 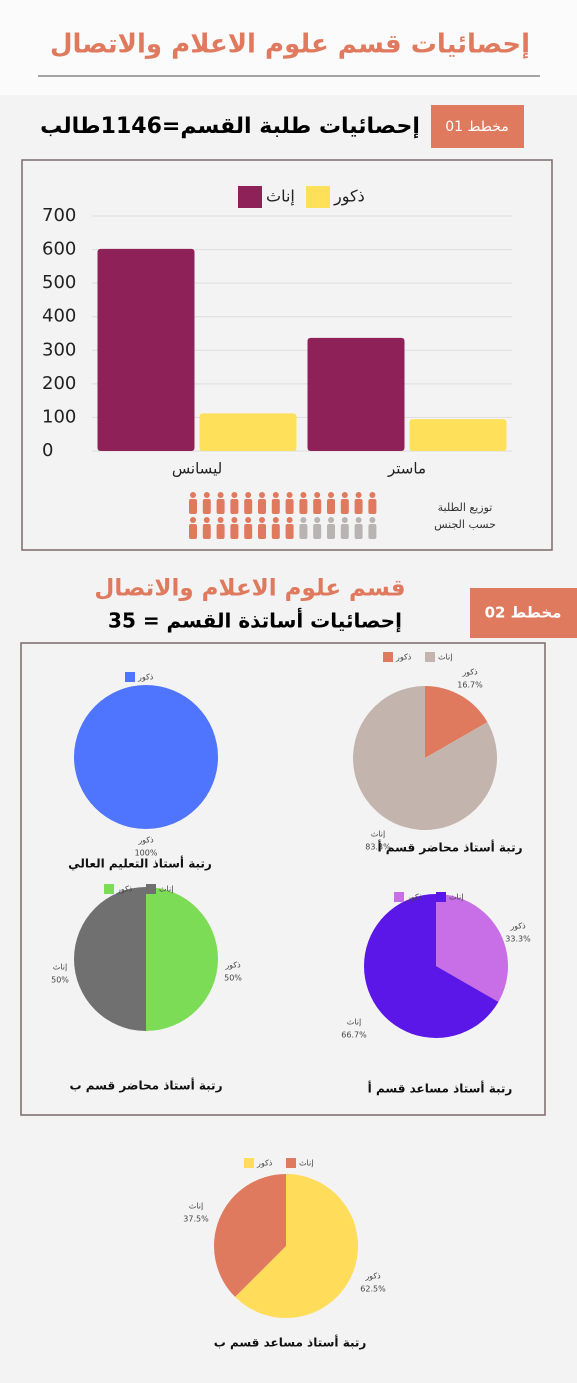 What do you see at coordinates (290, 45) in the screenshot?
I see `page-title: إحصائيات قسم علوم الاعلام والاتصال` at bounding box center [290, 45].